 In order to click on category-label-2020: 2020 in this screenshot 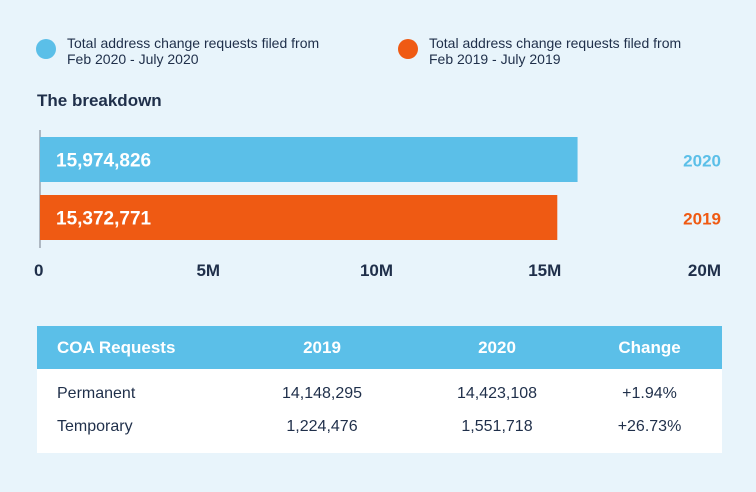, I will do `click(702, 161)`.